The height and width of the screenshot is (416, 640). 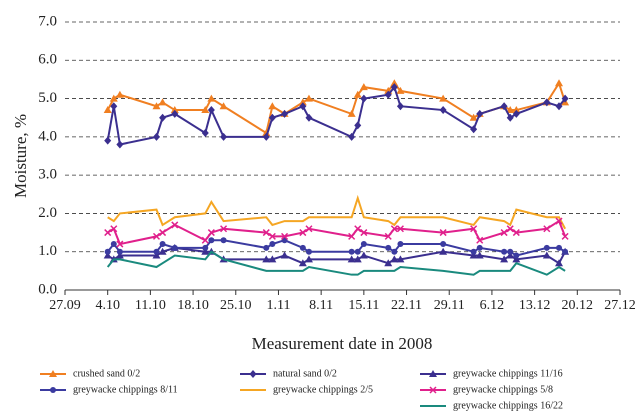 I want to click on x-tick-label: 20.12, so click(x=578, y=305).